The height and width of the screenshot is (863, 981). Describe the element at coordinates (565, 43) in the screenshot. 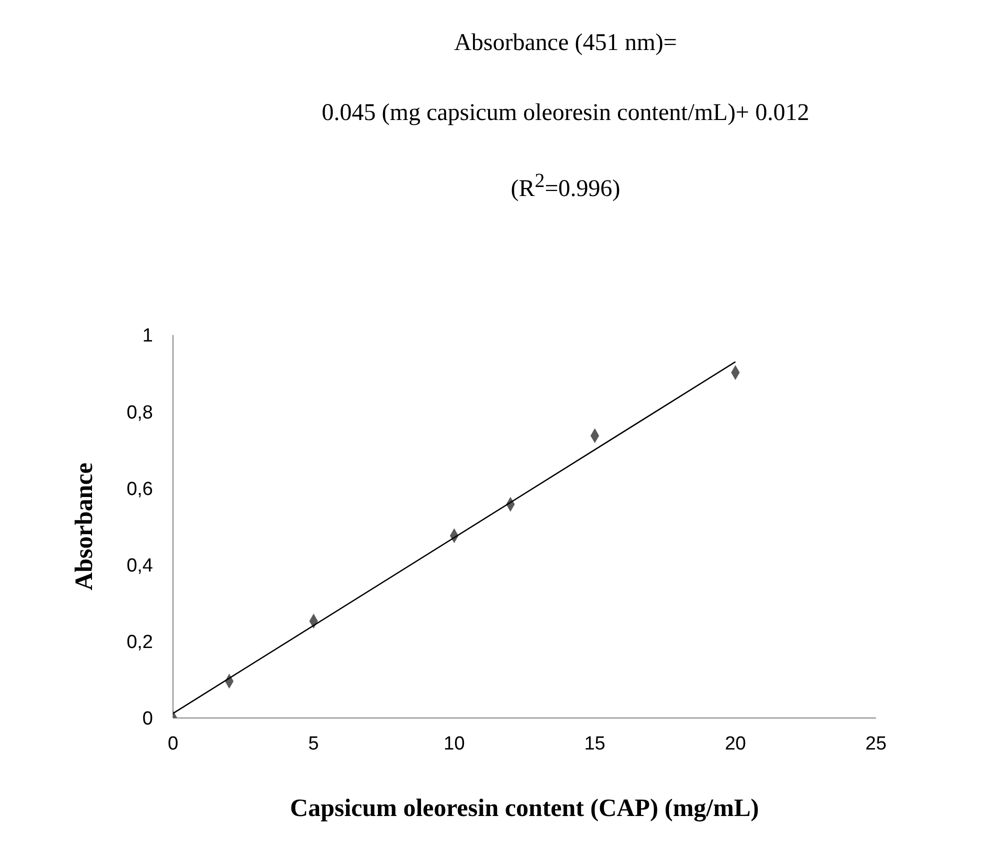

I see `text: Absorbance (451 nm)=` at that location.